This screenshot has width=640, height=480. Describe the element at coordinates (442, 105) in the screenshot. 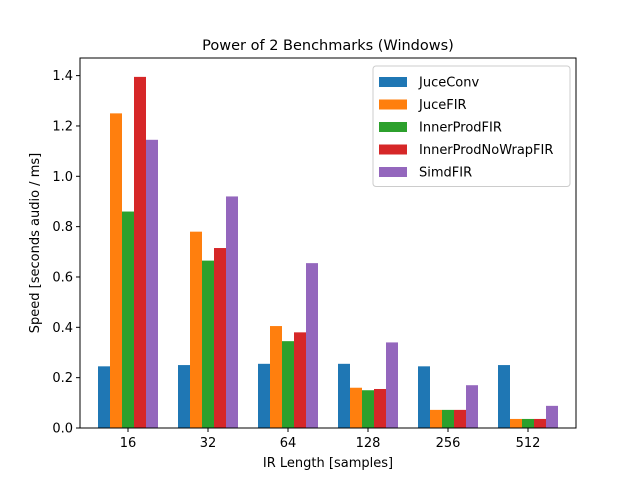

I see `legend-label: JuceFIR` at that location.